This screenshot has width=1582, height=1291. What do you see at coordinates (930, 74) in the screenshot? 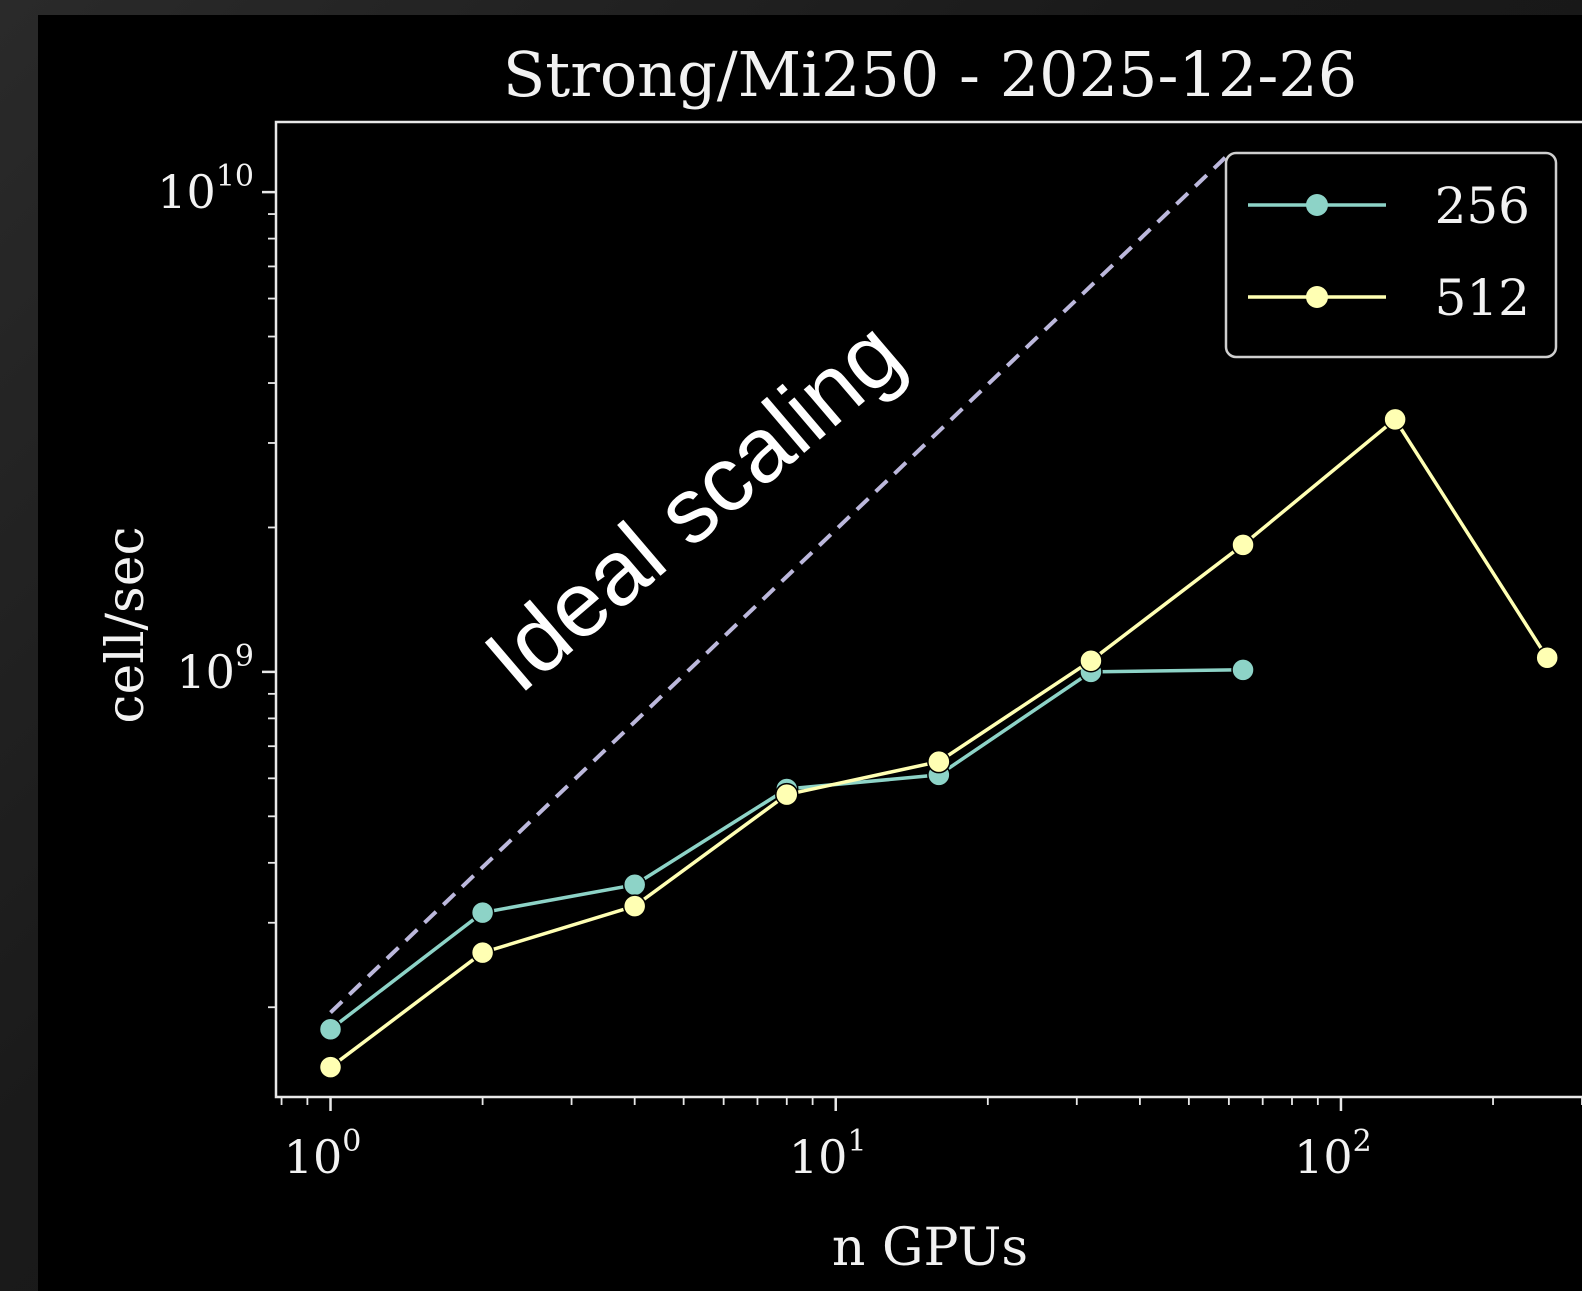
I see `chart-title: Strong/Mi250 - 2025-12-26` at bounding box center [930, 74].